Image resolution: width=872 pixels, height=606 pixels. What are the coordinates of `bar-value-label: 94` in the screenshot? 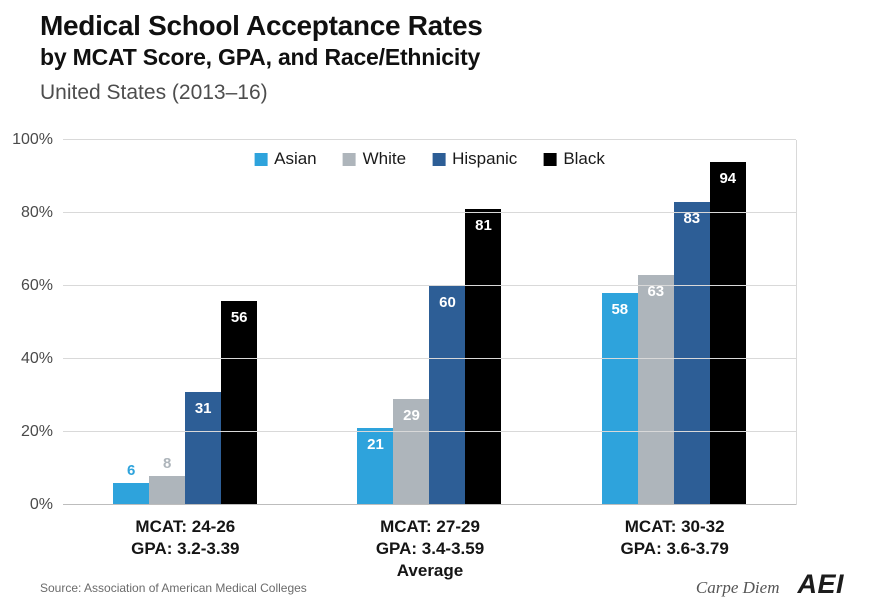 It's located at (728, 178).